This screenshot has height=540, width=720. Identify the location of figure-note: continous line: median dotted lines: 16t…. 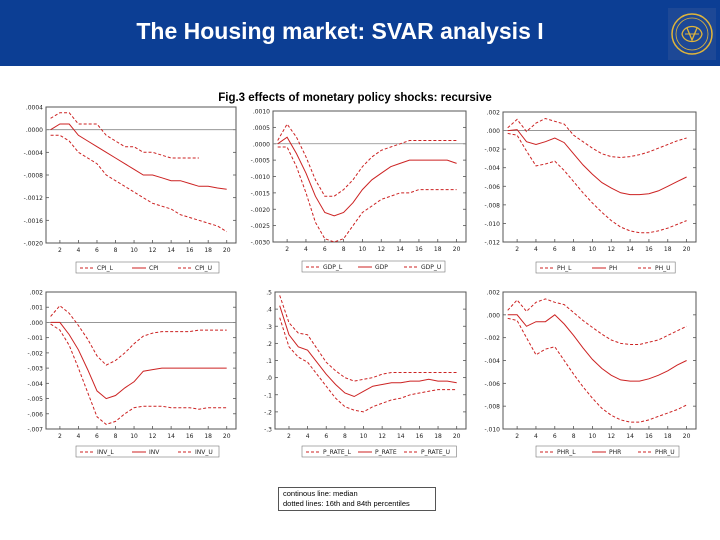
(357, 499).